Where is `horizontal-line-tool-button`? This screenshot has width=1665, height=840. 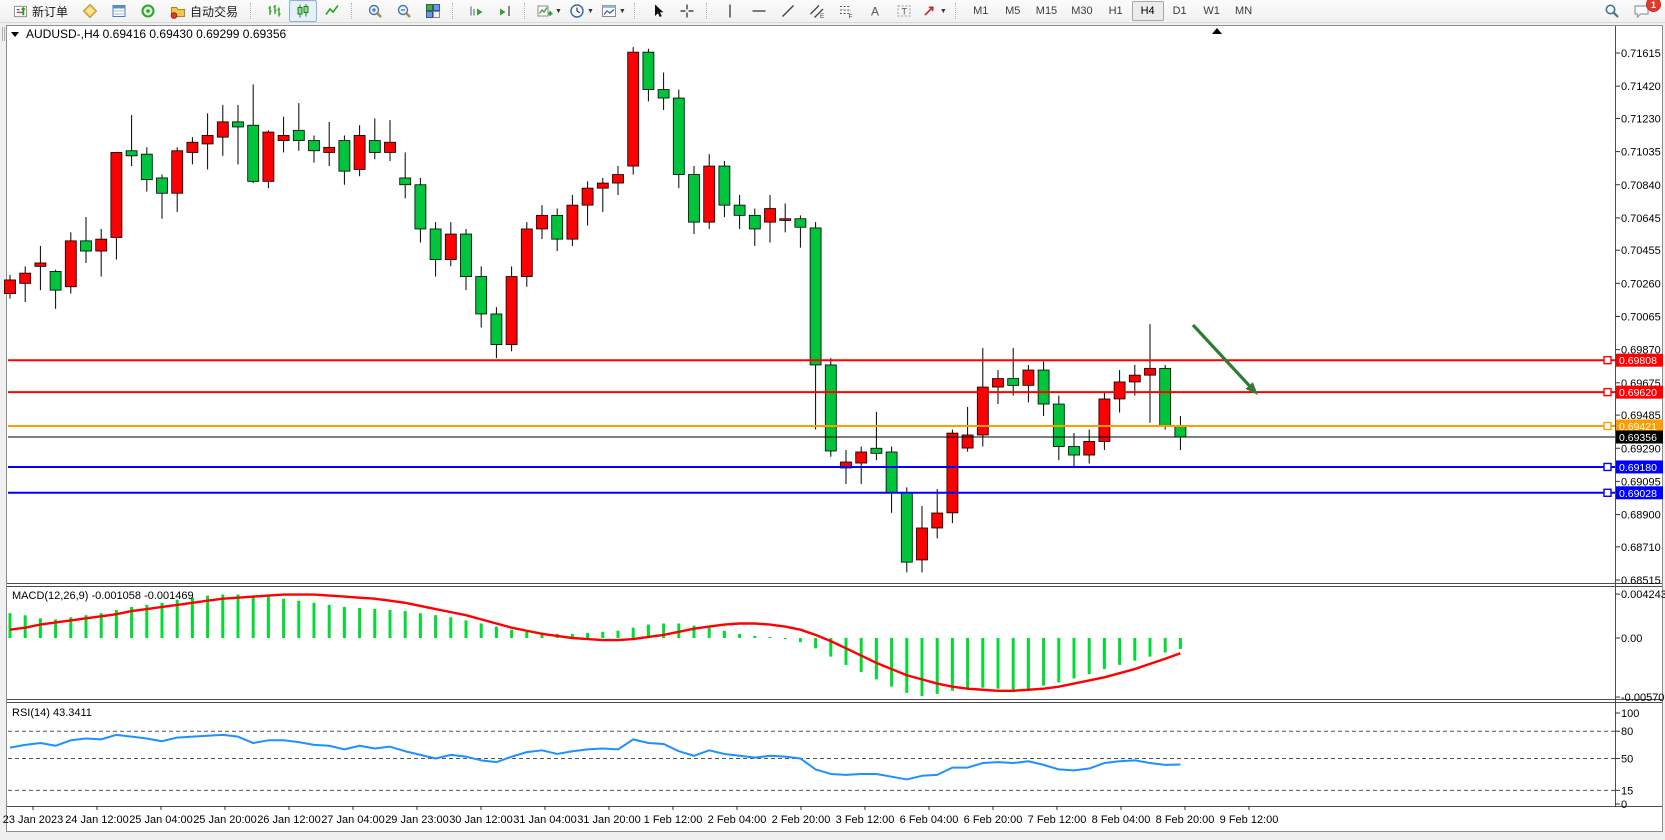
horizontal-line-tool-button is located at coordinates (759, 11).